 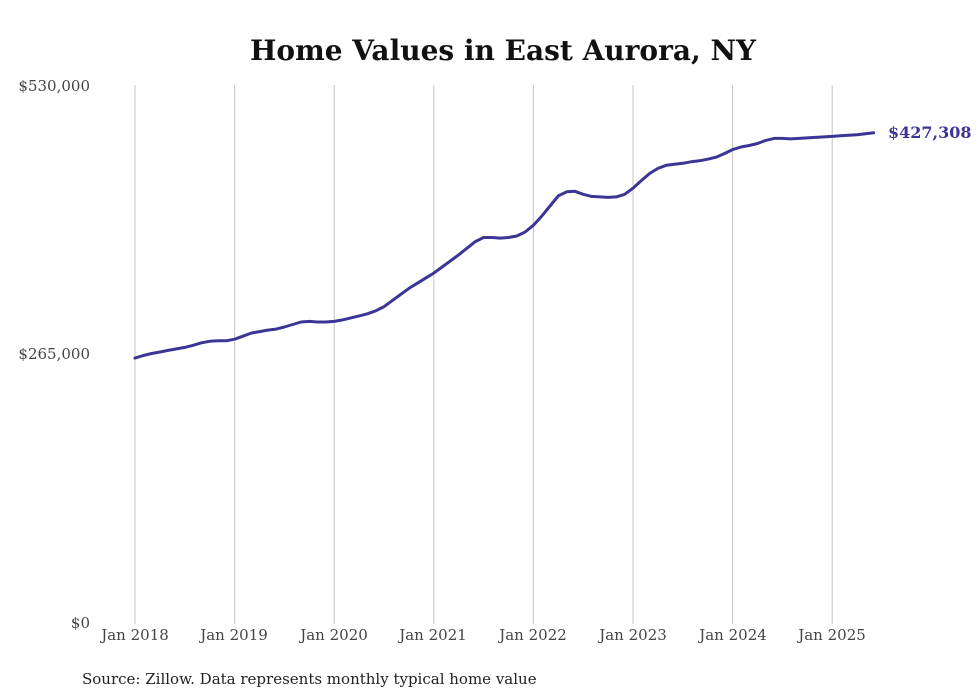 What do you see at coordinates (732, 635) in the screenshot?
I see `x-tick-label-2024: Jan 2024` at bounding box center [732, 635].